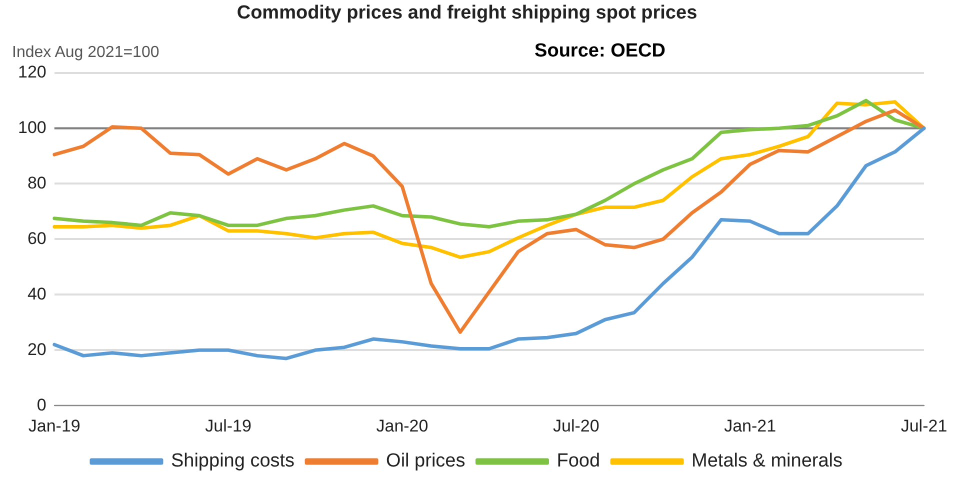  I want to click on y-tick-label: 120, so click(32, 72).